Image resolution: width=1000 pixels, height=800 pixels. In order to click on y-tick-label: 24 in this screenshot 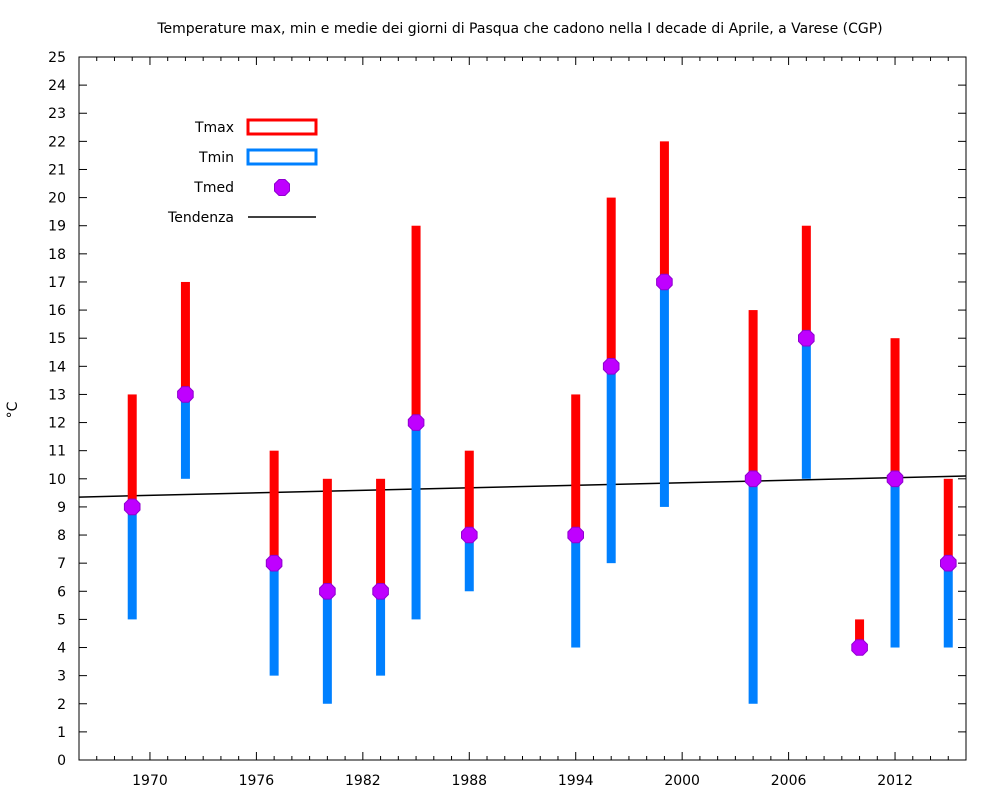, I will do `click(57, 86)`.